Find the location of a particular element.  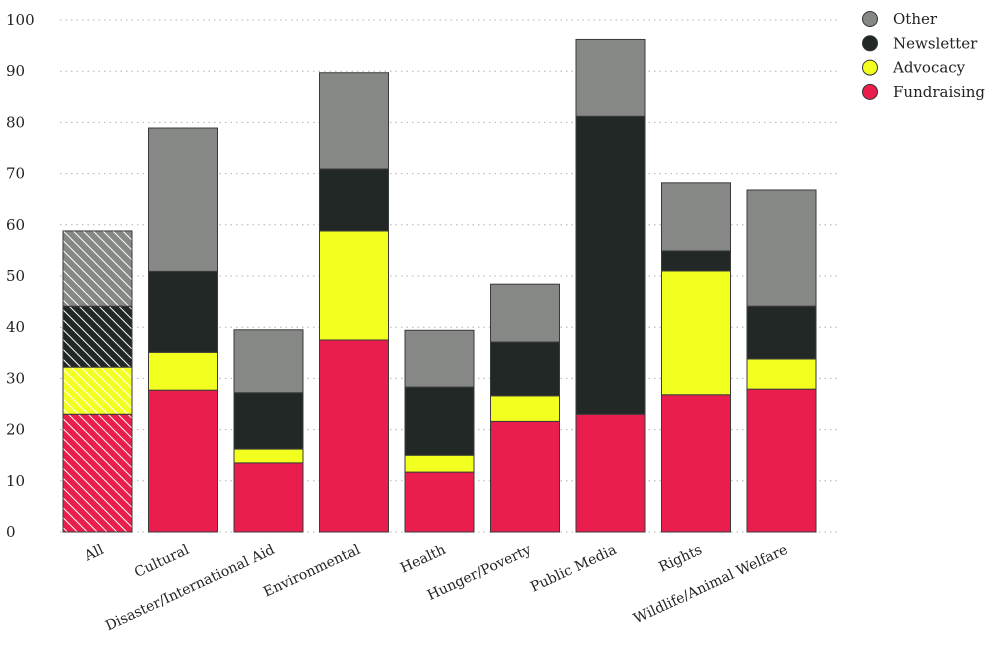

x-tick-label-wildlife-animal-welfare: Wildlife/Animal Welfare is located at coordinates (710, 584).